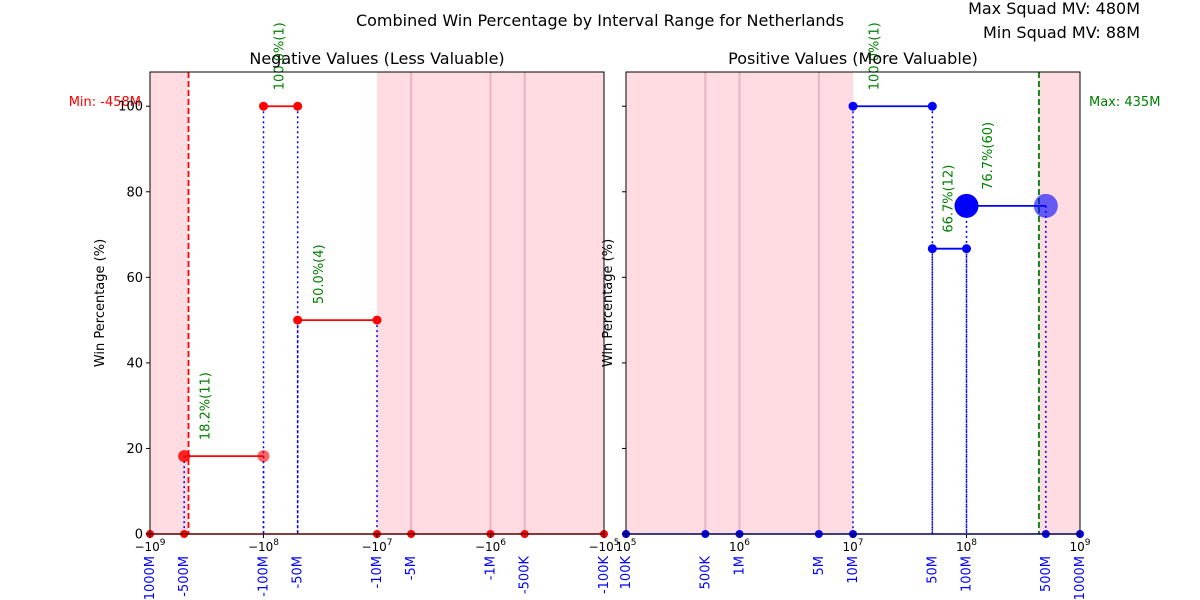 The image size is (1200, 600). What do you see at coordinates (967, 574) in the screenshot?
I see `custom-tick-label: 100M` at bounding box center [967, 574].